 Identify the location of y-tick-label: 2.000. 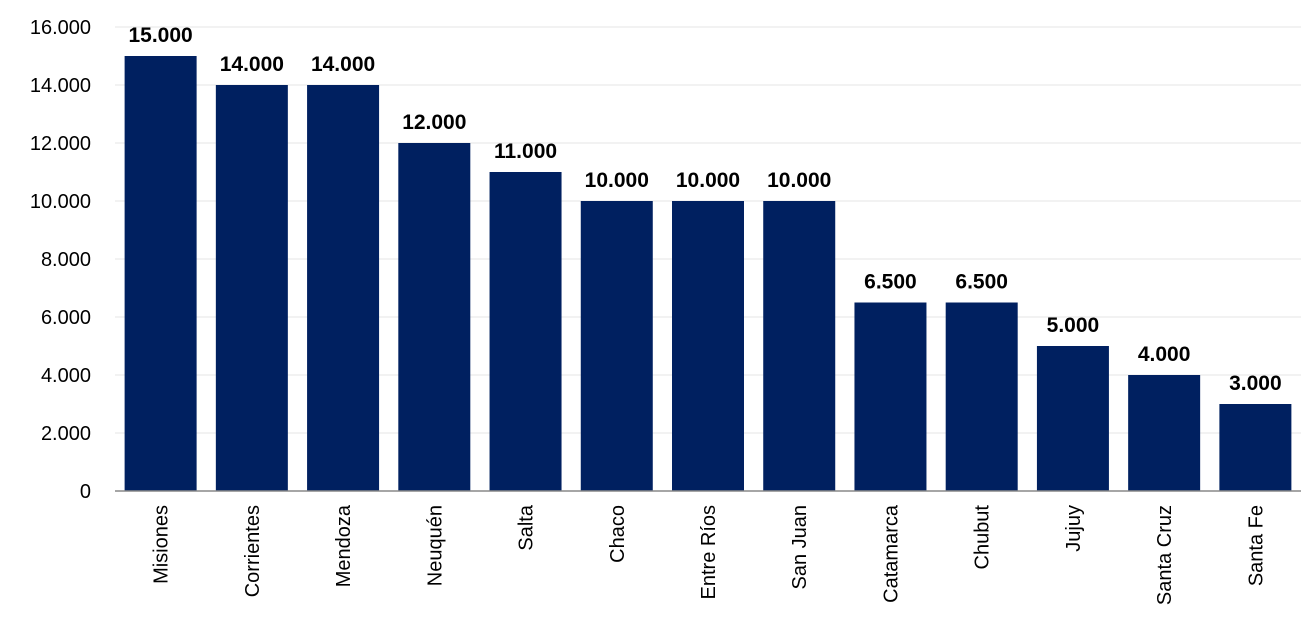
(66, 434).